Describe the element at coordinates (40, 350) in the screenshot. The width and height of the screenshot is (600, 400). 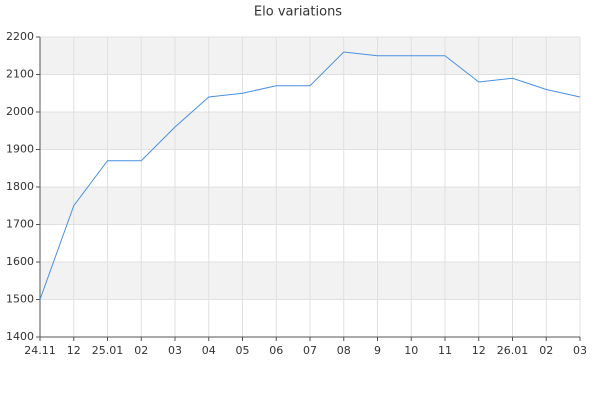
I see `x-tick-label: 24.11` at that location.